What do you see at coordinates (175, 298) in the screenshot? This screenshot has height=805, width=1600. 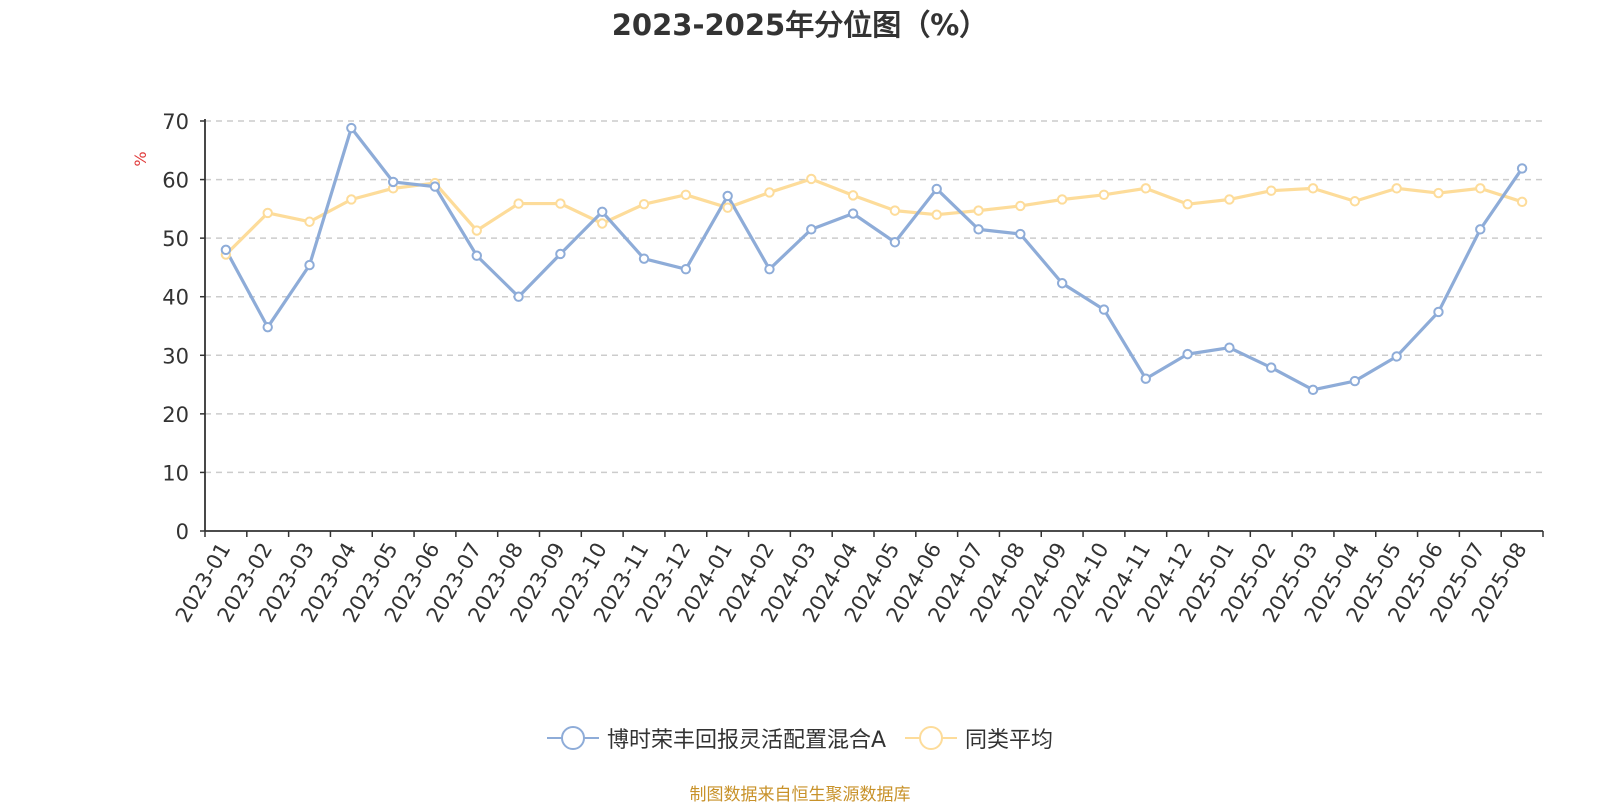 I see `y-tick-label-40: 40` at bounding box center [175, 298].